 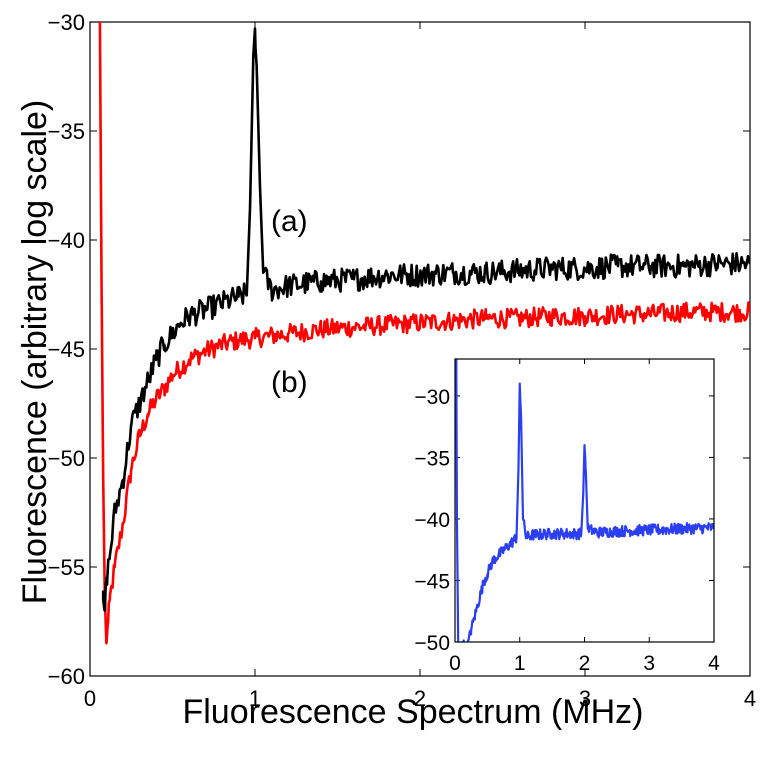 What do you see at coordinates (432, 397) in the screenshot?
I see `inset-y-tick-label: −30` at bounding box center [432, 397].